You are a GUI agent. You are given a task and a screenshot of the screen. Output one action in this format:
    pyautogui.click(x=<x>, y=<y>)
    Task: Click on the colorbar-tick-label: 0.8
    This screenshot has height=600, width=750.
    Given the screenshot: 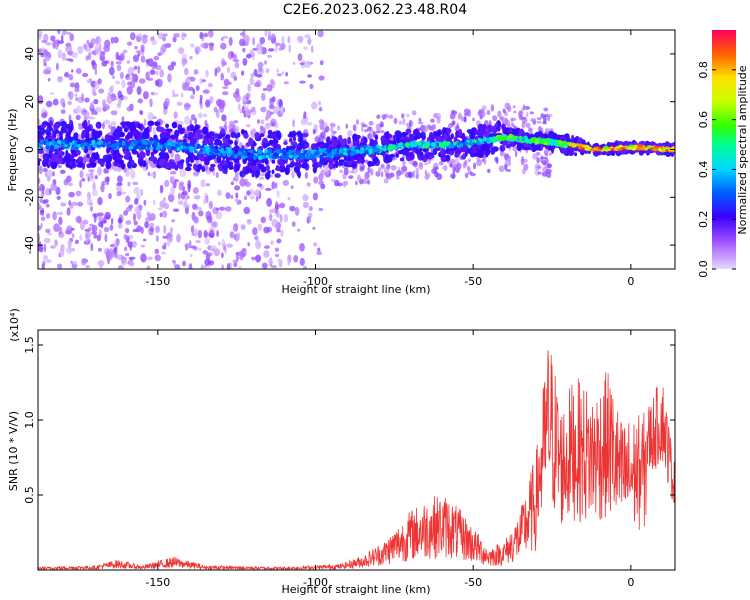 What is the action you would take?
    pyautogui.click(x=703, y=70)
    